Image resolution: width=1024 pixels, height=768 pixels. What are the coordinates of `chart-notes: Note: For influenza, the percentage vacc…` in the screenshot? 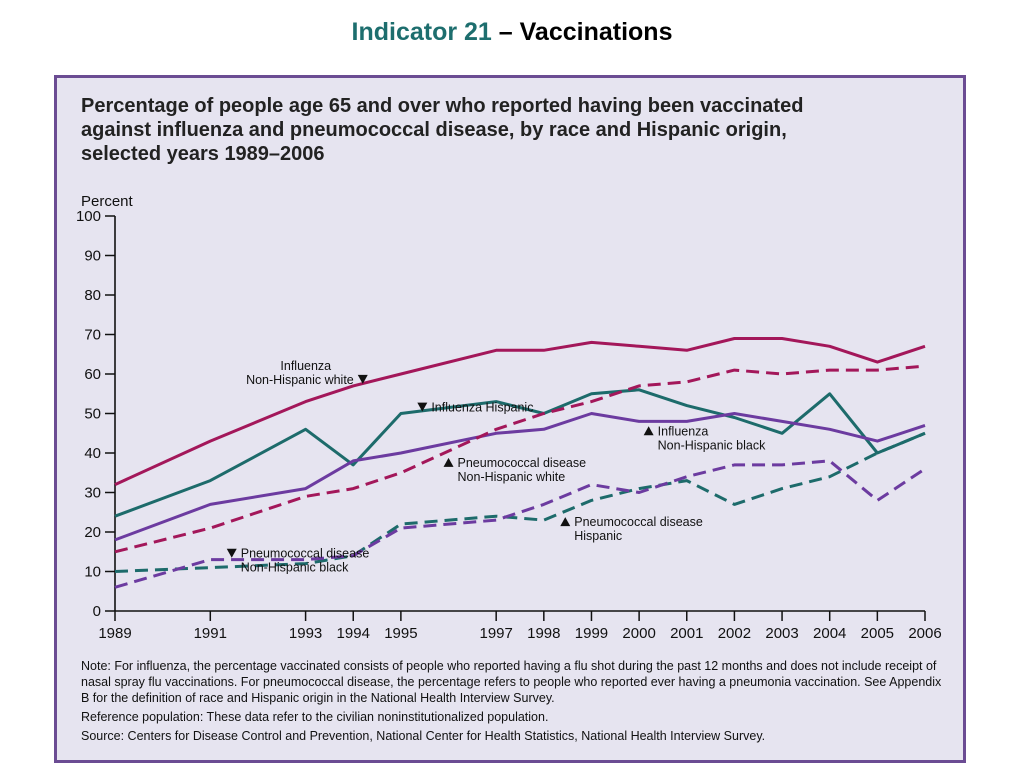 It's located at (516, 702).